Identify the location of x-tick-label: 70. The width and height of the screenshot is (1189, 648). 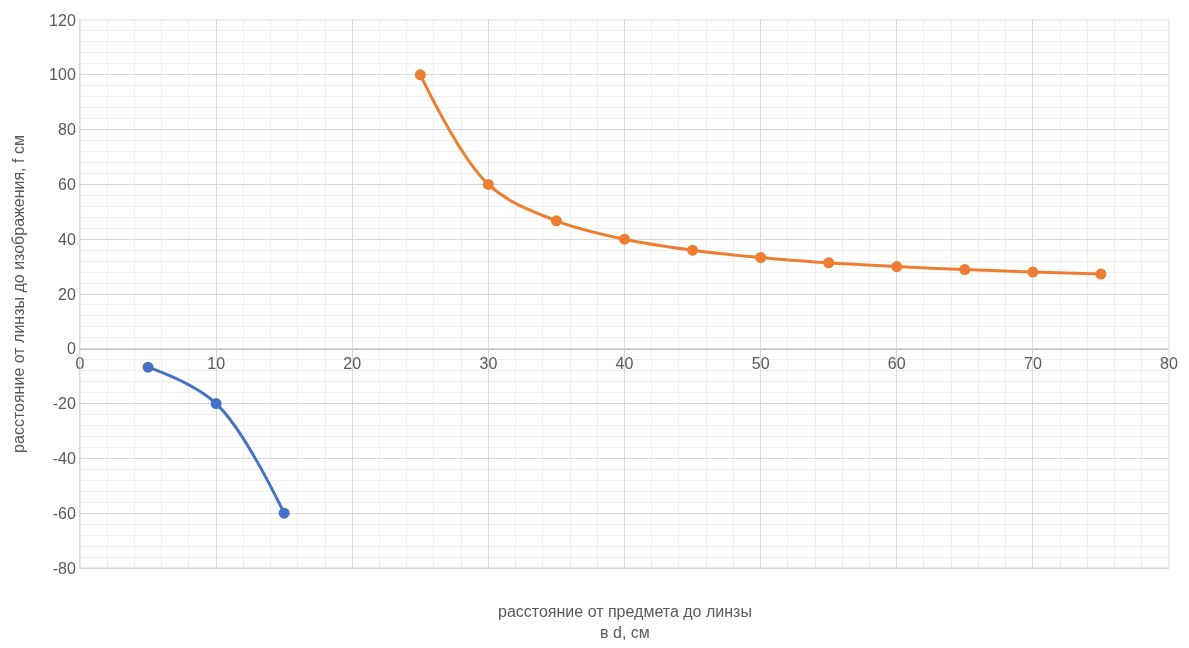
(1032, 363).